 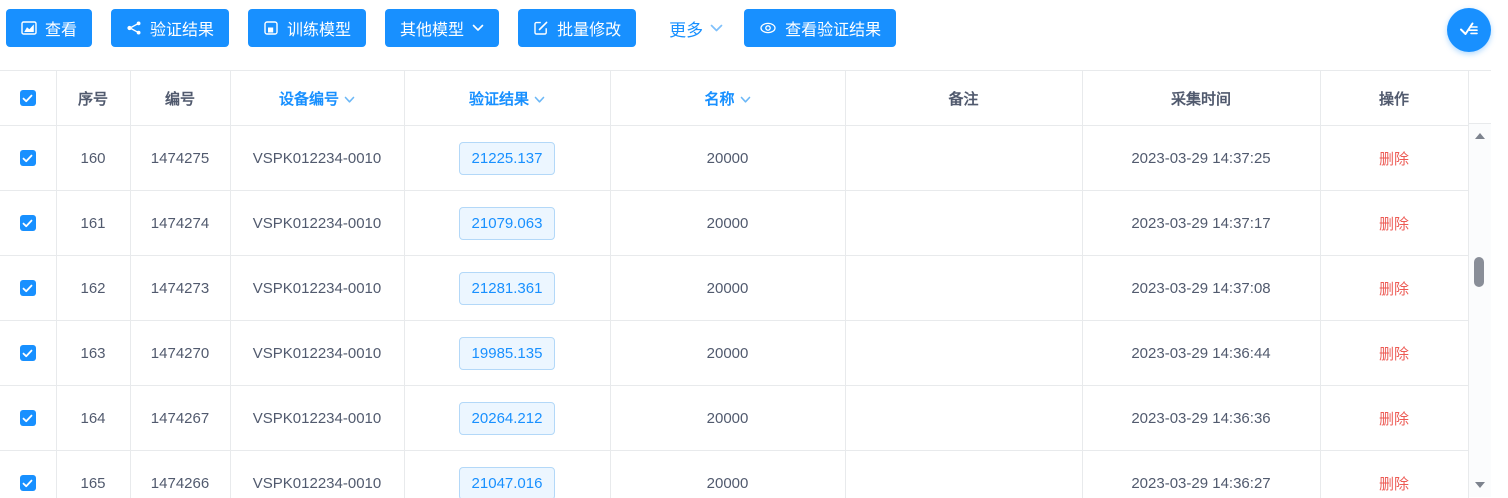 What do you see at coordinates (1201, 418) in the screenshot?
I see `cell-time: 2023-03-29 14:36:36` at bounding box center [1201, 418].